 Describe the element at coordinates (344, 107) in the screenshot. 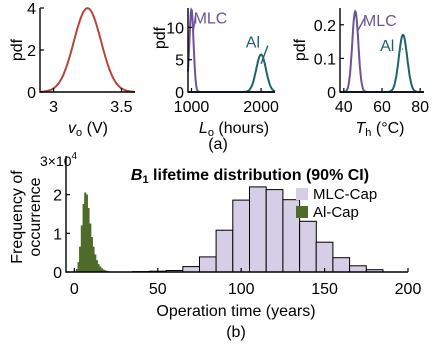

I see `xtick-label: 40` at that location.